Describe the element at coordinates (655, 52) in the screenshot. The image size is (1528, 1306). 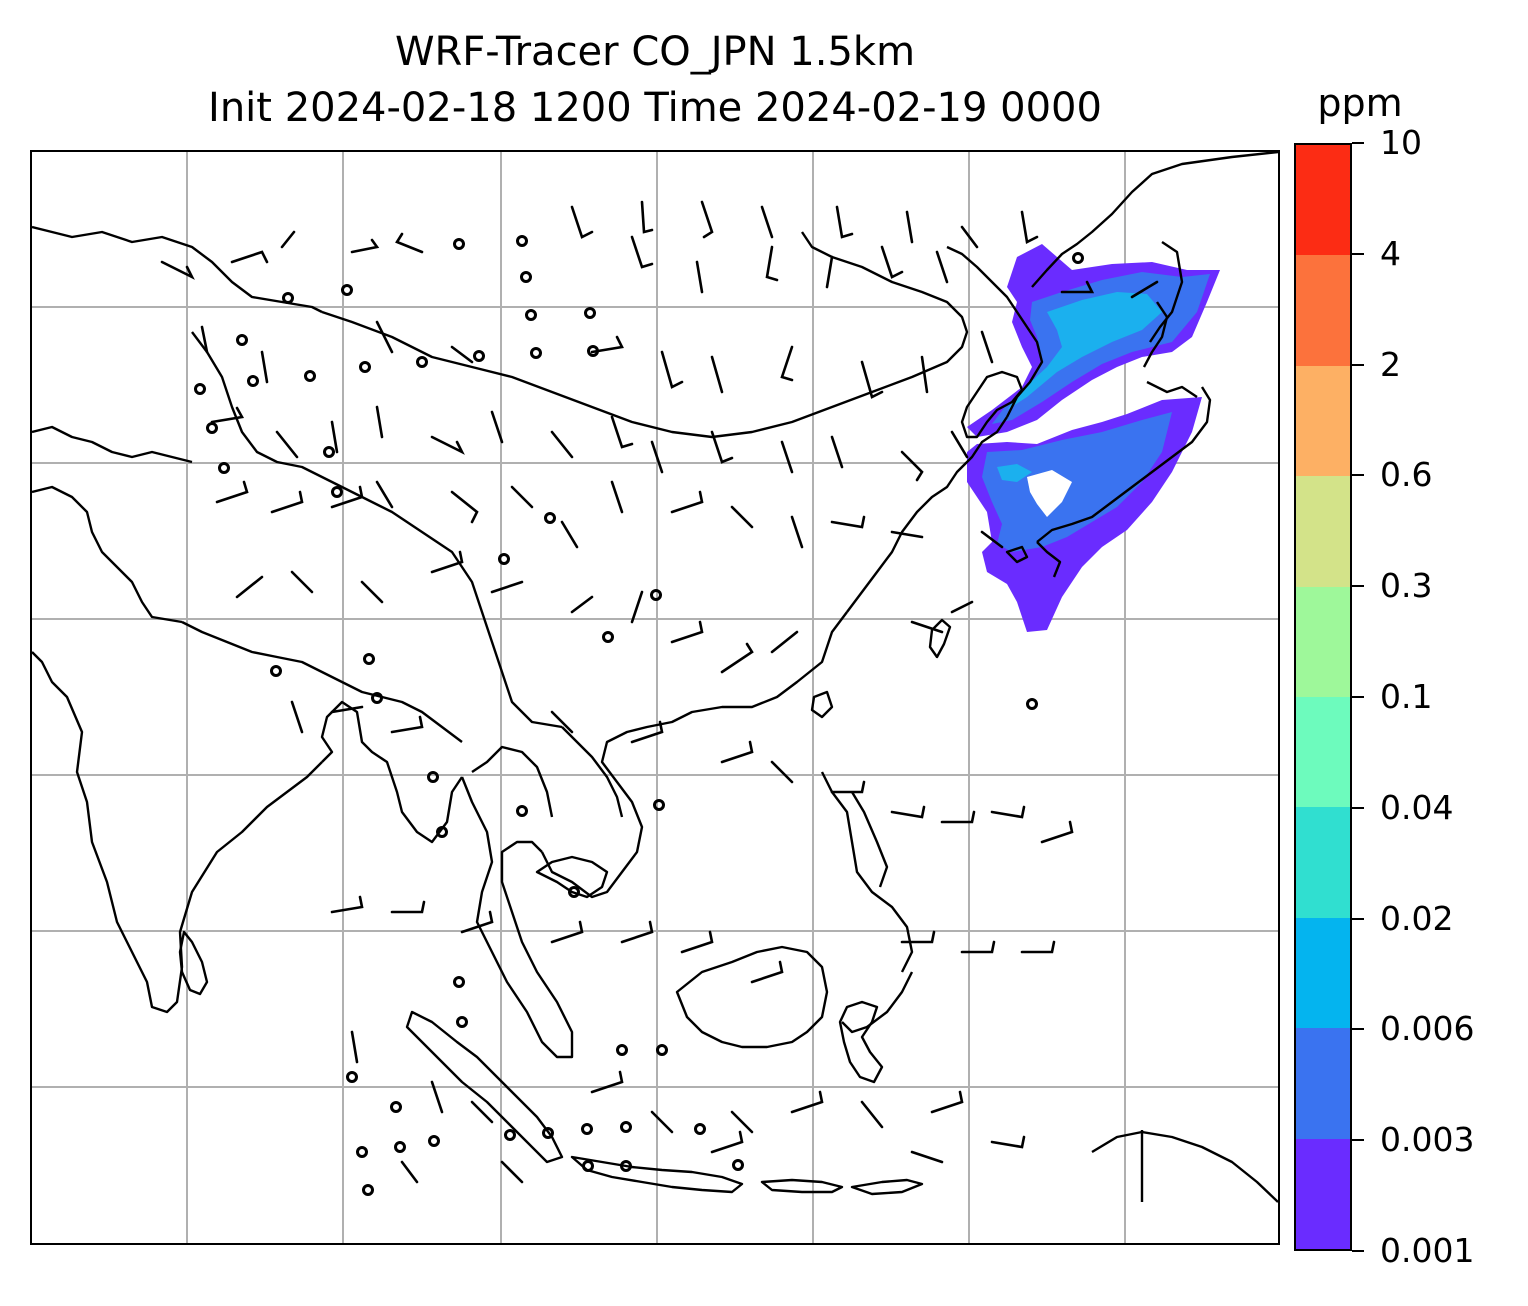
I see `map-title-line-1: WRF-Tracer CO_JPN 1.5km` at that location.